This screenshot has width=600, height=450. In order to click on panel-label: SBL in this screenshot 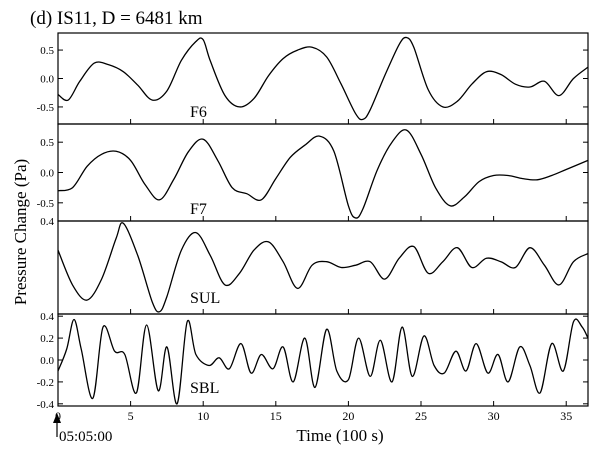, I will do `click(204, 388)`.